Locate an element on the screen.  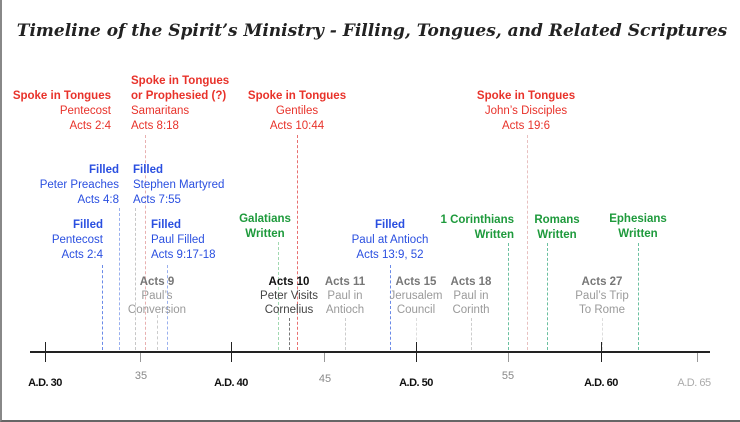
event-detail: Corinth is located at coordinates (471, 310).